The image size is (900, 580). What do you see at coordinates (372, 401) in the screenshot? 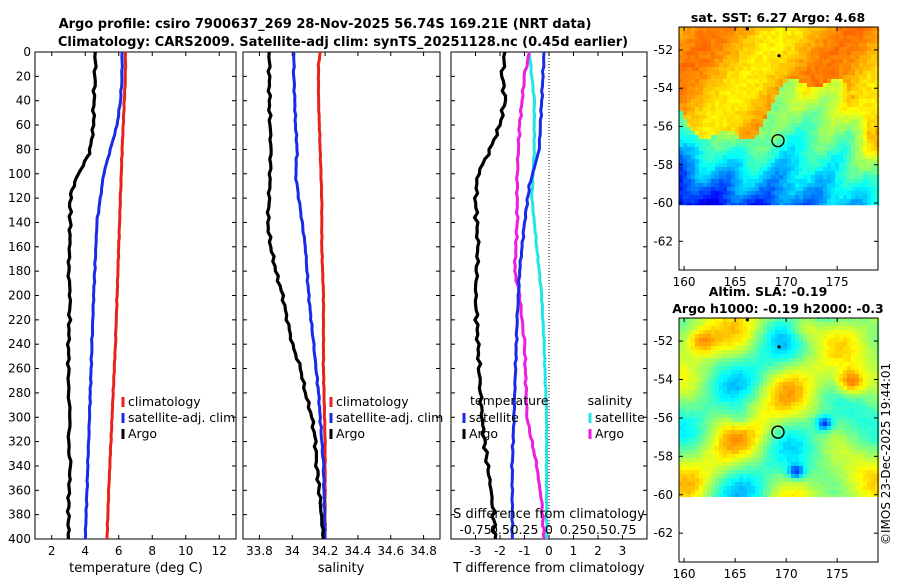
I see `sal-legend-label: climatology` at bounding box center [372, 401].